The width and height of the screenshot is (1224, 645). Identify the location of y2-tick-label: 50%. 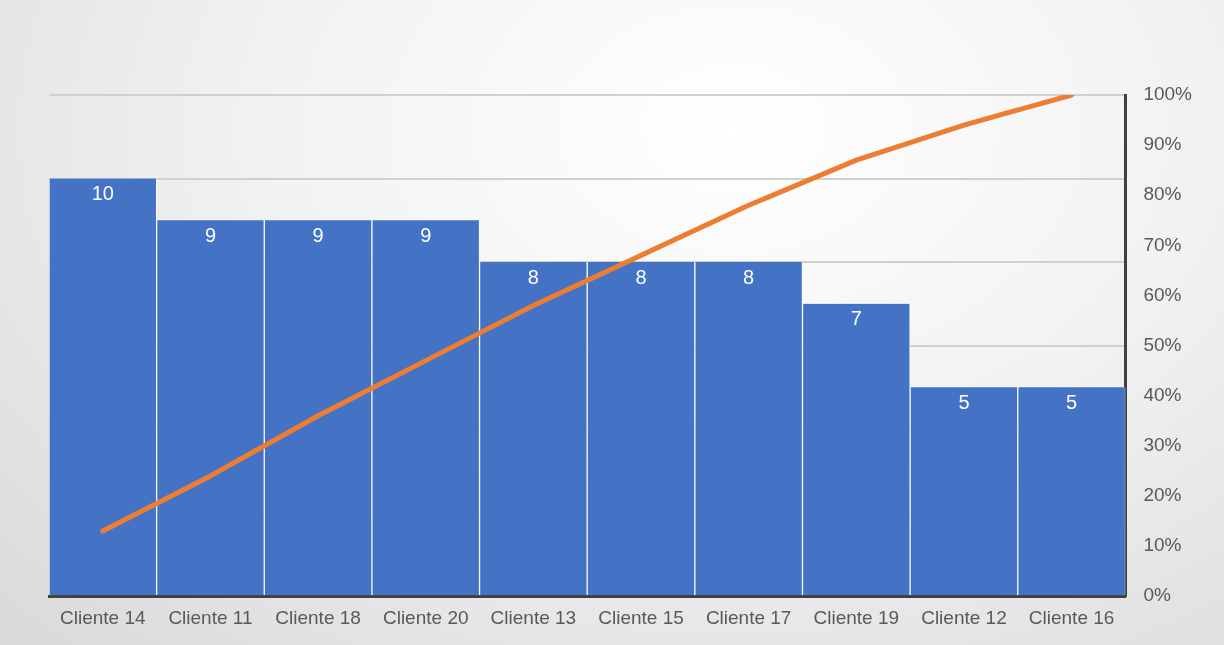
(1162, 344).